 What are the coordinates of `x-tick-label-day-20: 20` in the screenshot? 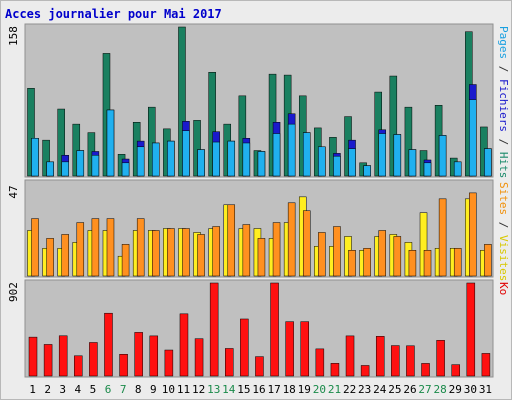 It's located at (319, 389).